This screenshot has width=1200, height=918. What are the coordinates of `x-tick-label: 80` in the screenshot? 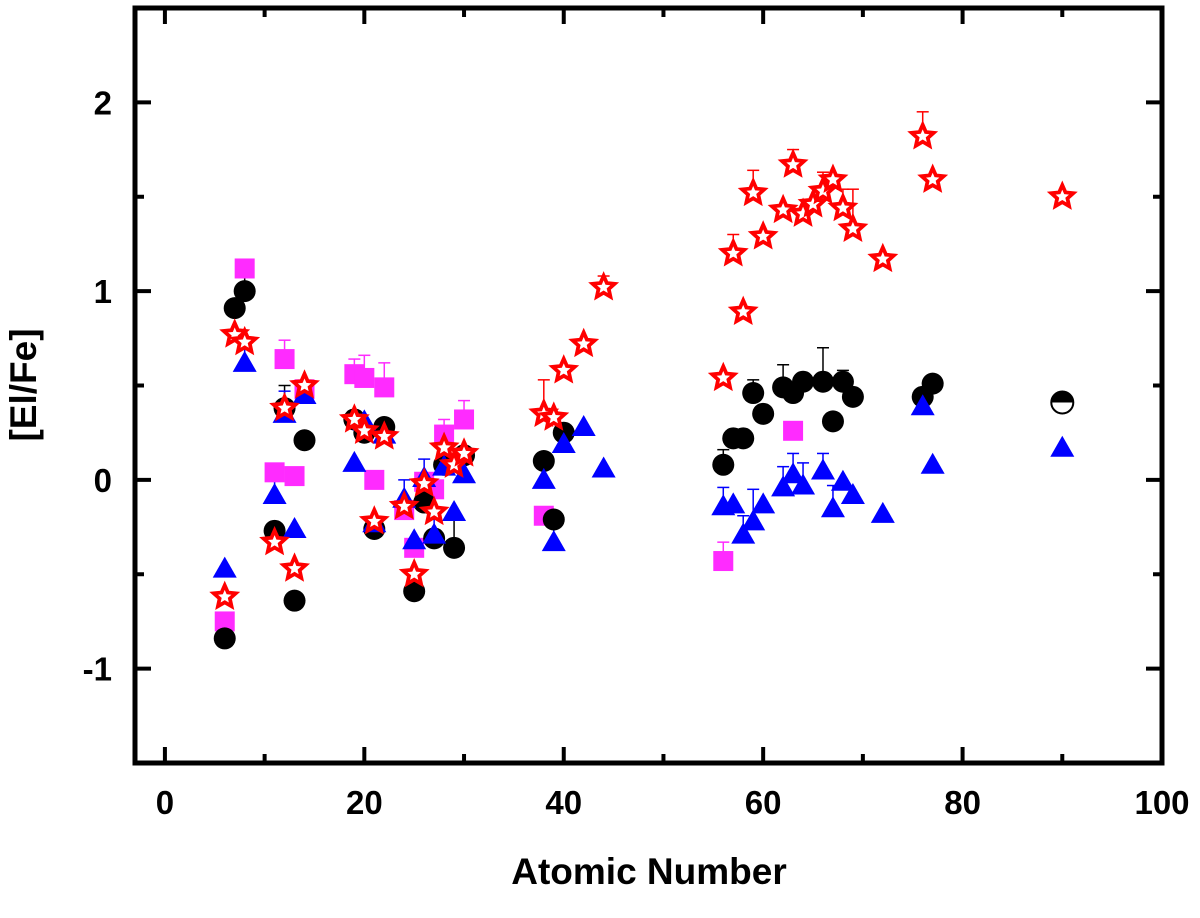 It's located at (962, 802).